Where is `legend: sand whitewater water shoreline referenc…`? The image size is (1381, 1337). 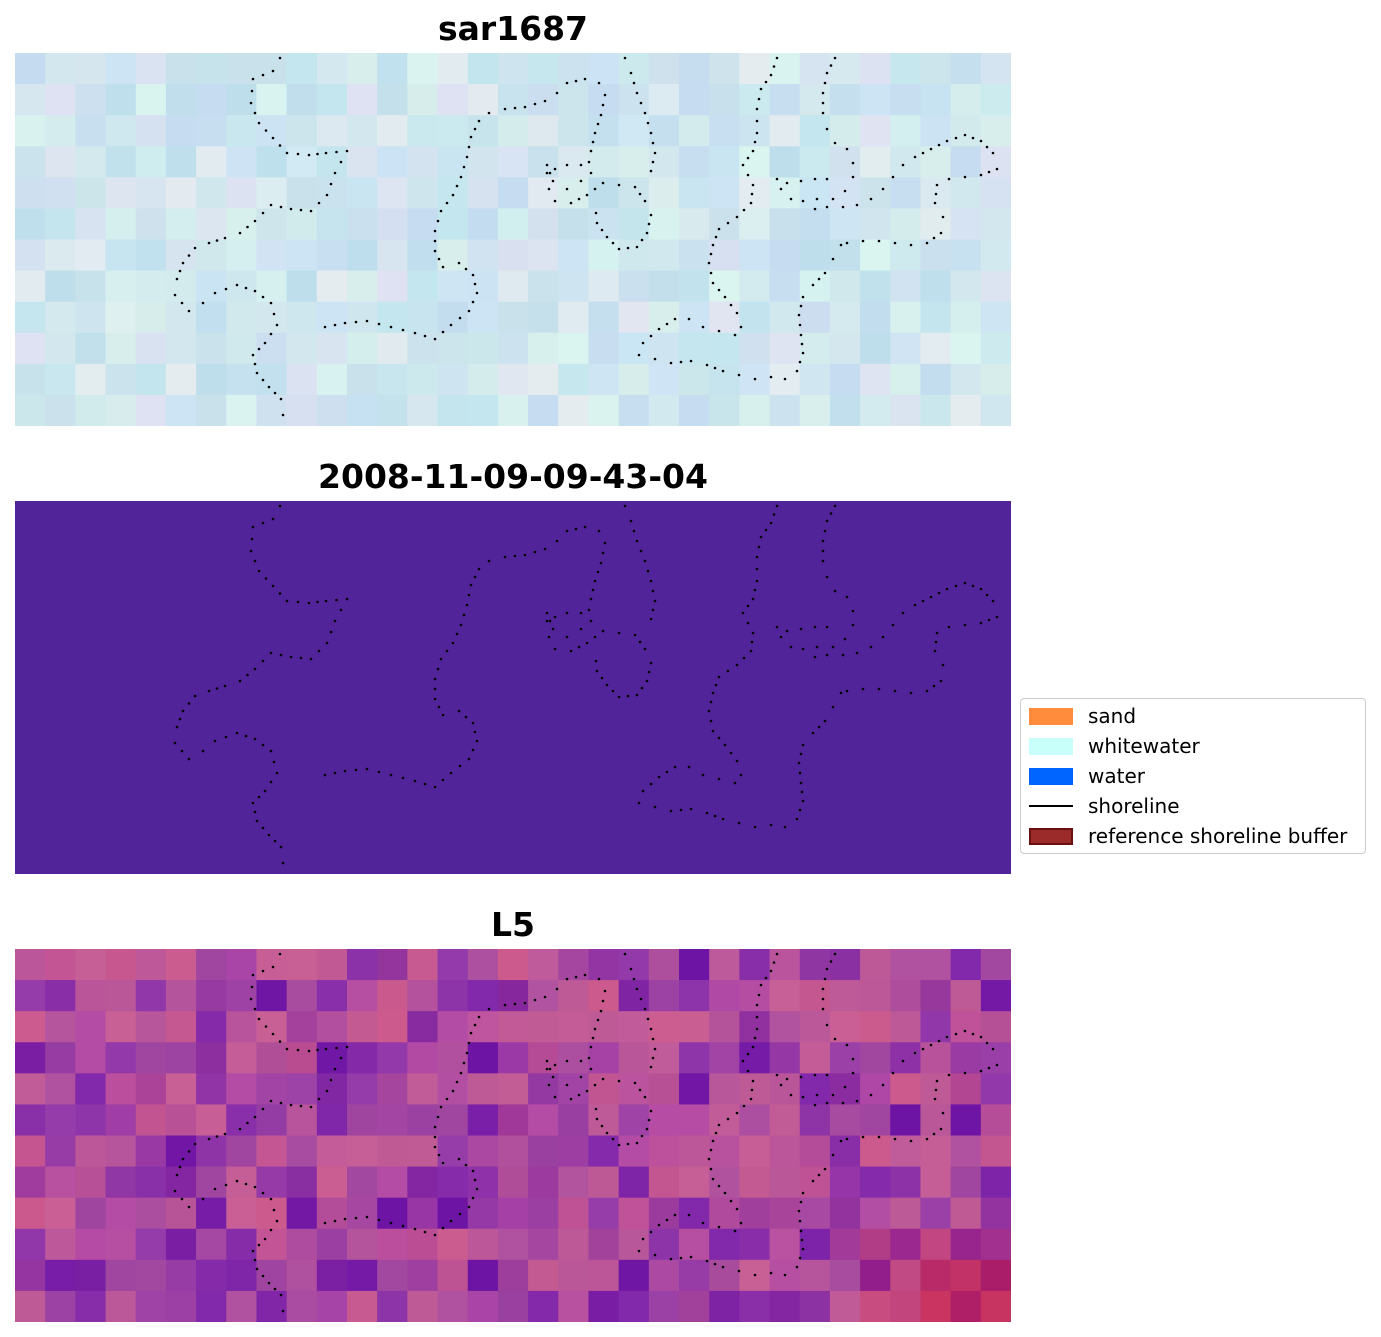 legend: sand whitewater water shoreline referenc… is located at coordinates (1193, 776).